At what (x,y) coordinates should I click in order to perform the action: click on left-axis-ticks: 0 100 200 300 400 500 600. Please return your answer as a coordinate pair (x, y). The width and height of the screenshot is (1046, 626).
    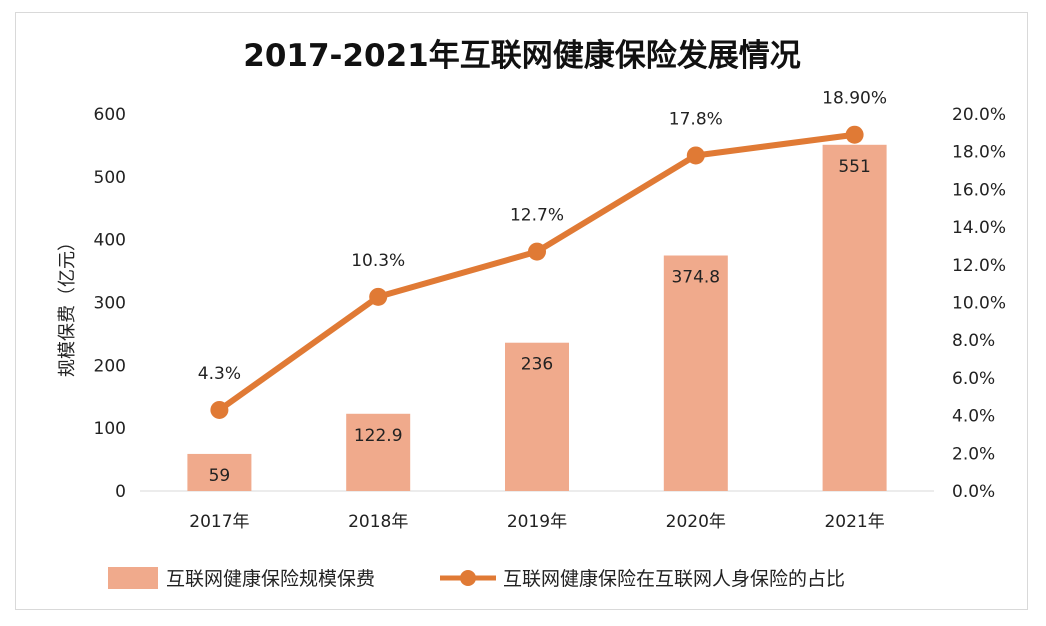
    Looking at the image, I should click on (110, 303).